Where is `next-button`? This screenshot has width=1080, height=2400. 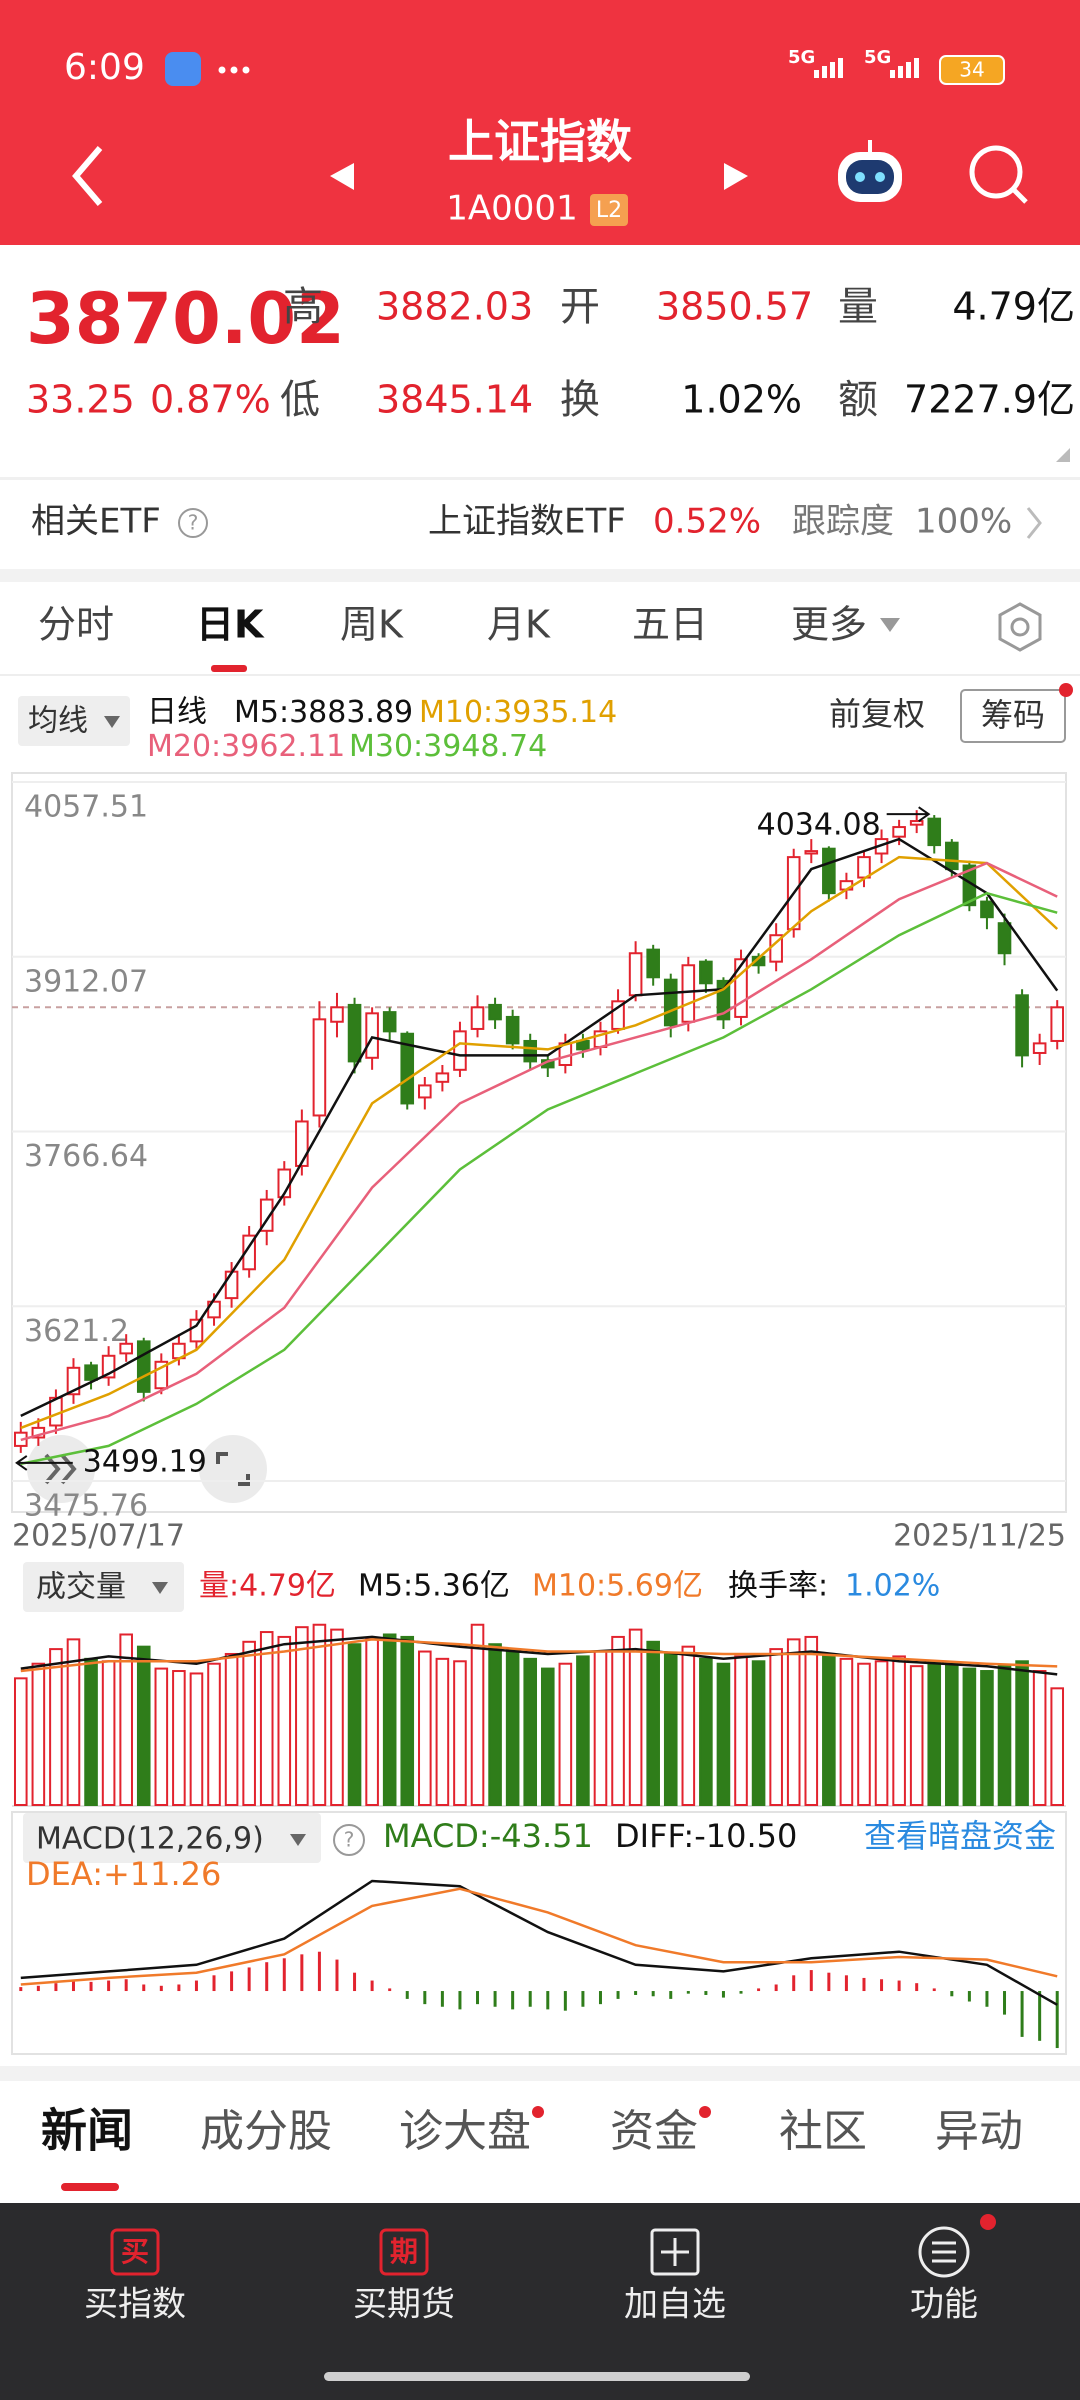 next-button is located at coordinates (736, 176).